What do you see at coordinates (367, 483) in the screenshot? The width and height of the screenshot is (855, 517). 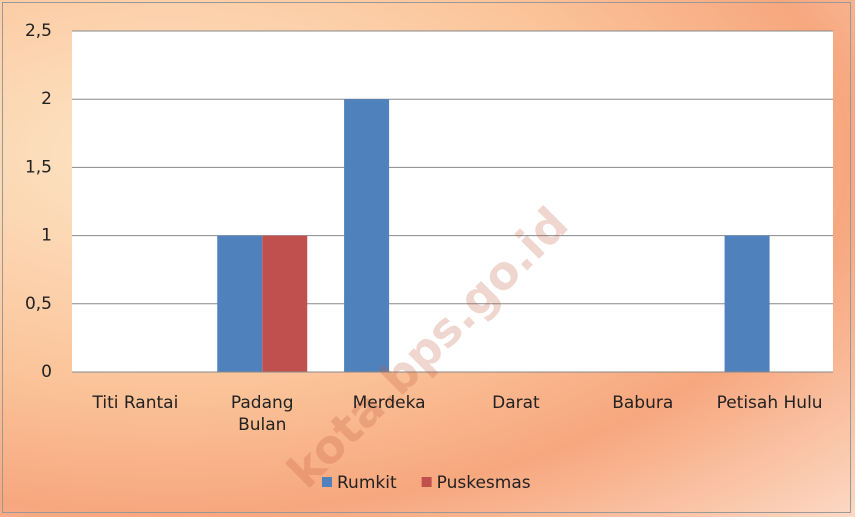 I see `legend-label: Rumkit` at bounding box center [367, 483].